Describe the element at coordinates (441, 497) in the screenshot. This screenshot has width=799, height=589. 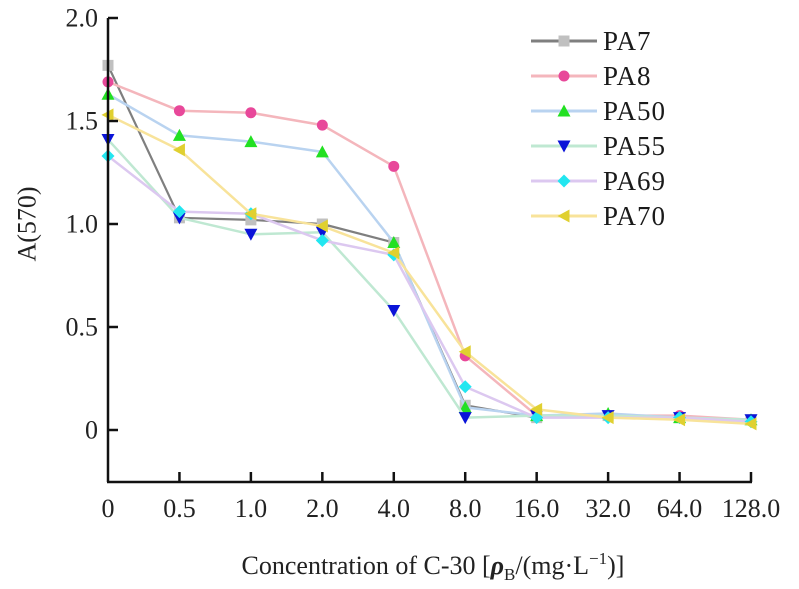
I see `x-axis-ticks: 0 0.5 1.0 2.0 4.0 8.0 16.0 32.0 64.0 128.0` at that location.